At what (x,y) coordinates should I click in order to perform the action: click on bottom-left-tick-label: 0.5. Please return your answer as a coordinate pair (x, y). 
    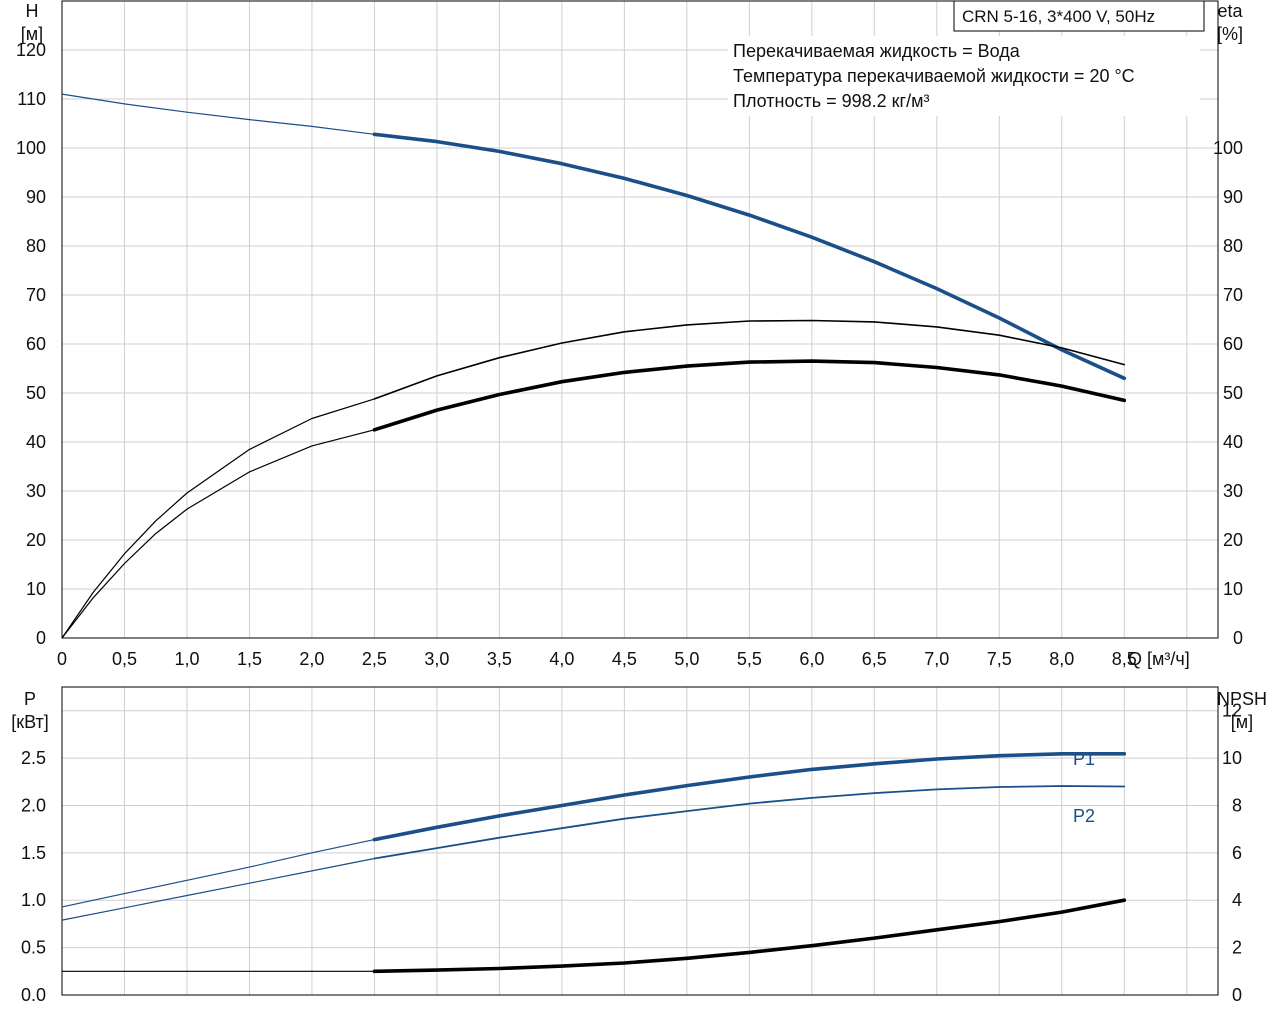
    Looking at the image, I should click on (33, 948).